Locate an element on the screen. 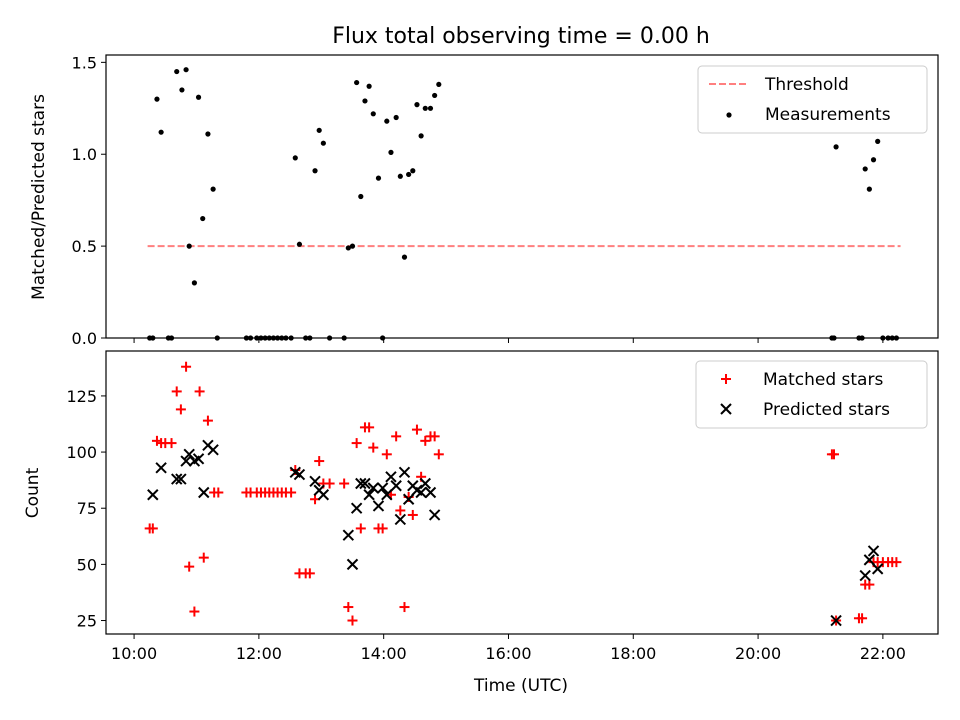  top-legend: Threshold Measurements is located at coordinates (812, 99).